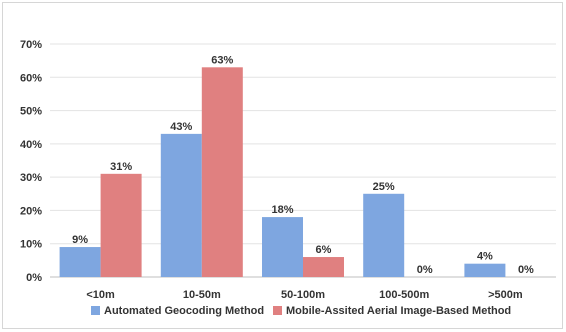 This screenshot has height=332, width=566. Describe the element at coordinates (222, 60) in the screenshot. I see `data-label: 63%` at that location.